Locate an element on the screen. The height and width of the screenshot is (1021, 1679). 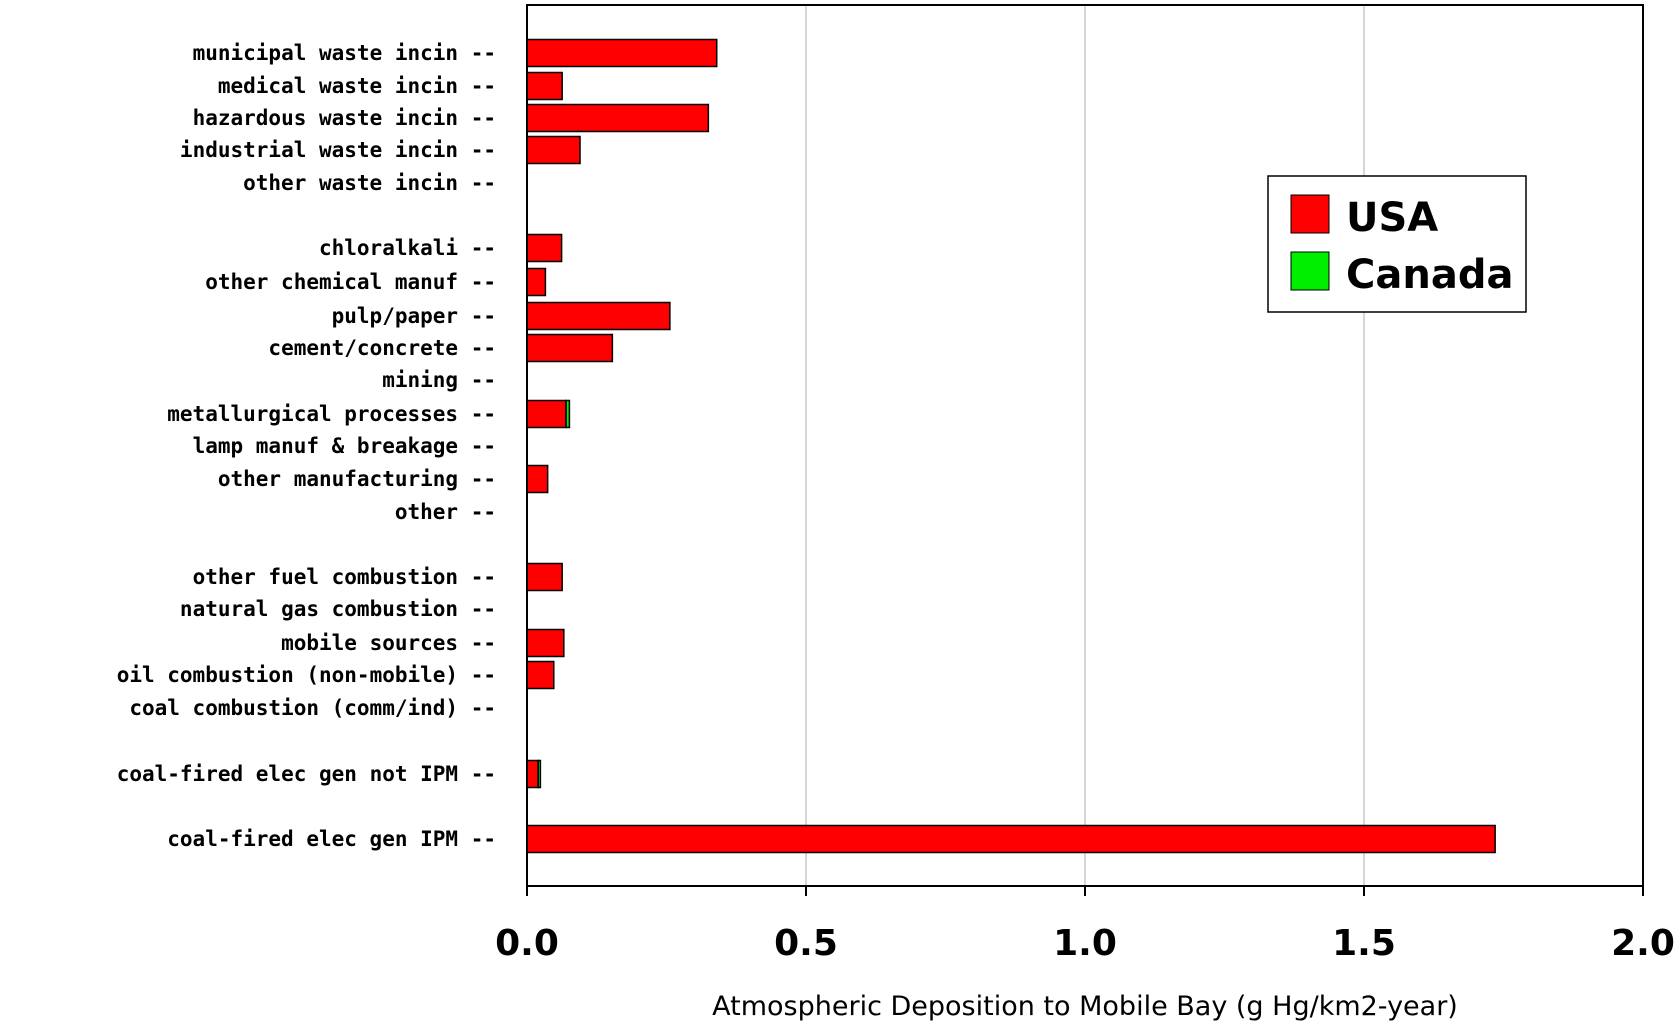
category-label: municipal waste incin -- is located at coordinates (344, 53).